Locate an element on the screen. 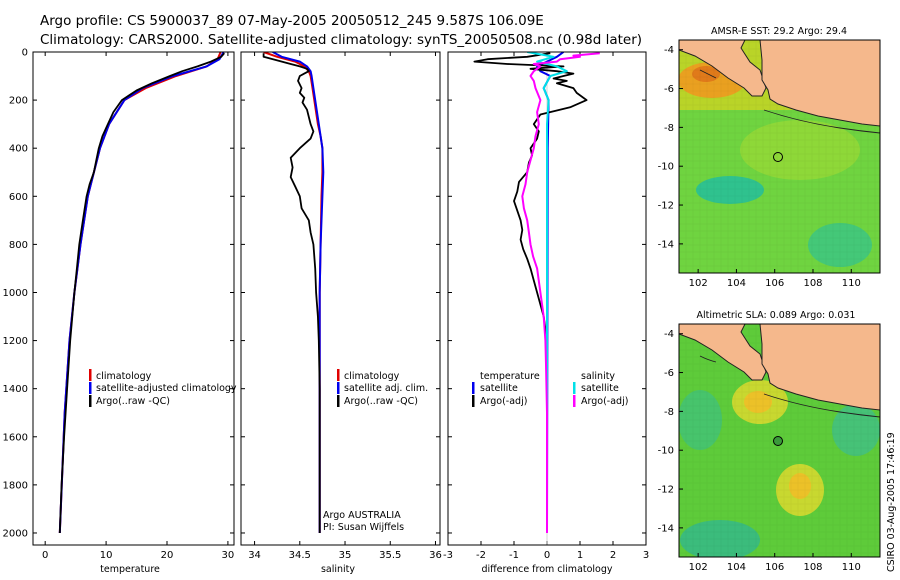 The image size is (900, 580). depth-tick-label: 200 is located at coordinates (18, 101).